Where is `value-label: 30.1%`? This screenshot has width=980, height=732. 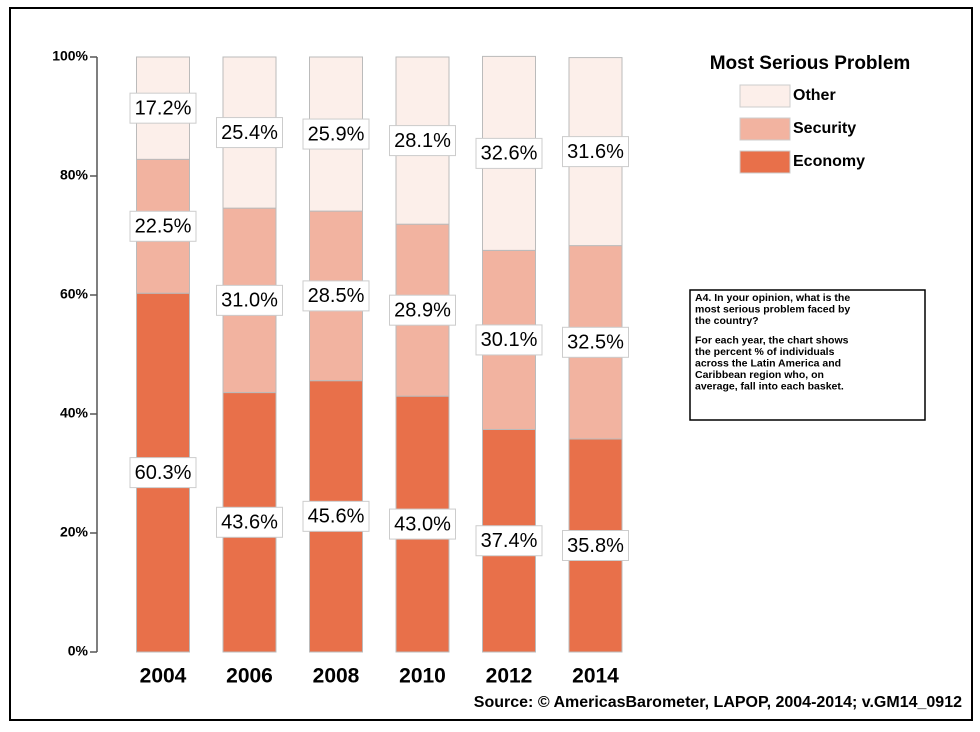
value-label: 30.1% is located at coordinates (509, 340).